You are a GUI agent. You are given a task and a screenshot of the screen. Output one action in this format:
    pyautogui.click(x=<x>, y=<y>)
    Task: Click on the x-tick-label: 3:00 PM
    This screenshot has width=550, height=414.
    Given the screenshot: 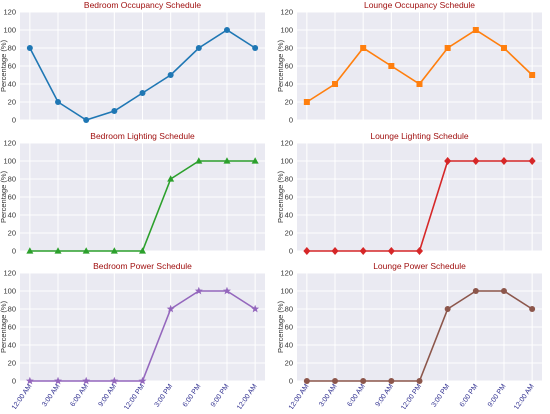 What is the action you would take?
    pyautogui.click(x=164, y=396)
    